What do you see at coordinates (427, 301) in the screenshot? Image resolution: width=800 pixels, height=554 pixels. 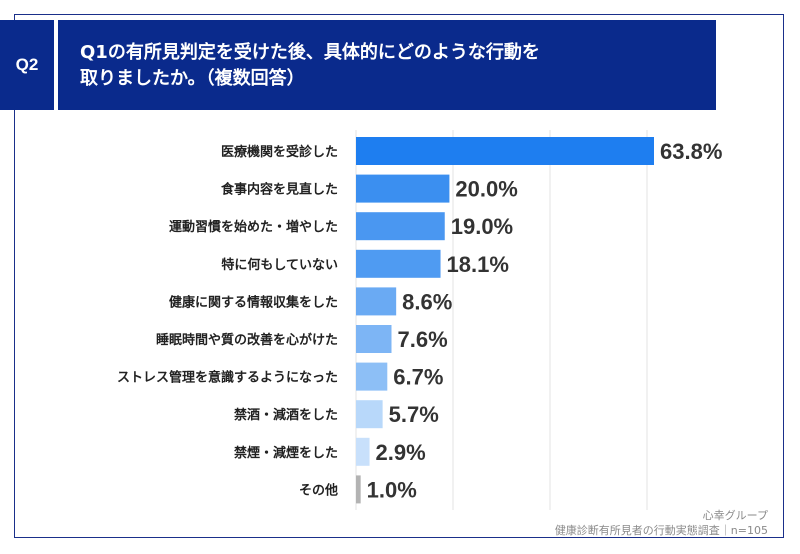 I see `value-label: 8.6%` at bounding box center [427, 301].